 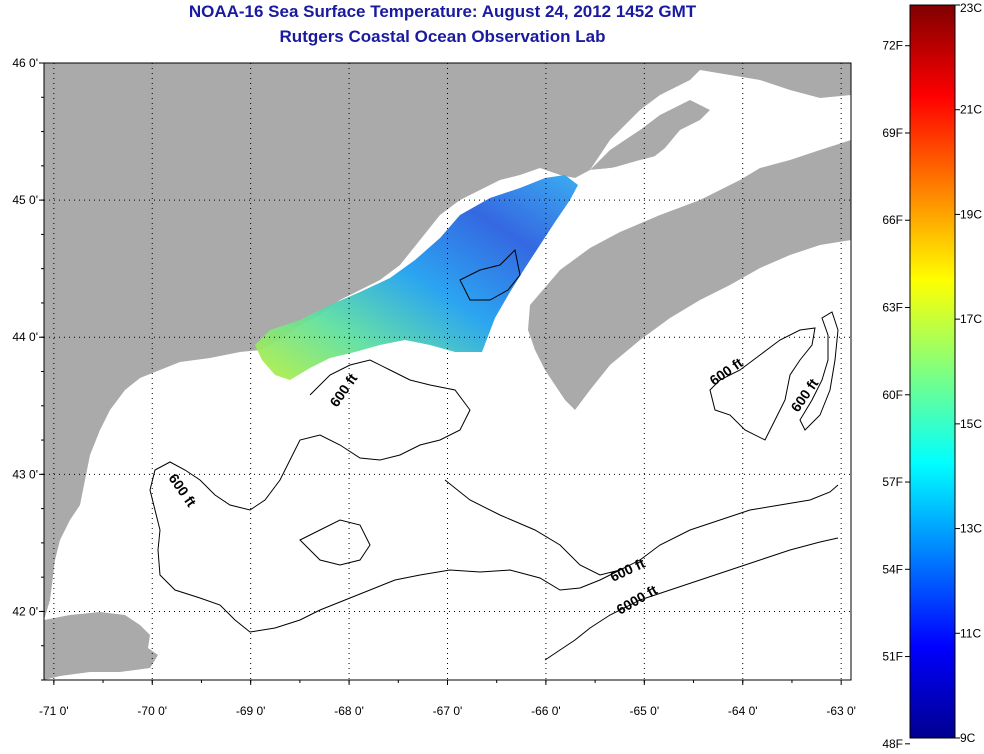 I want to click on lat-tick-label: 44 0', so click(x=25, y=337).